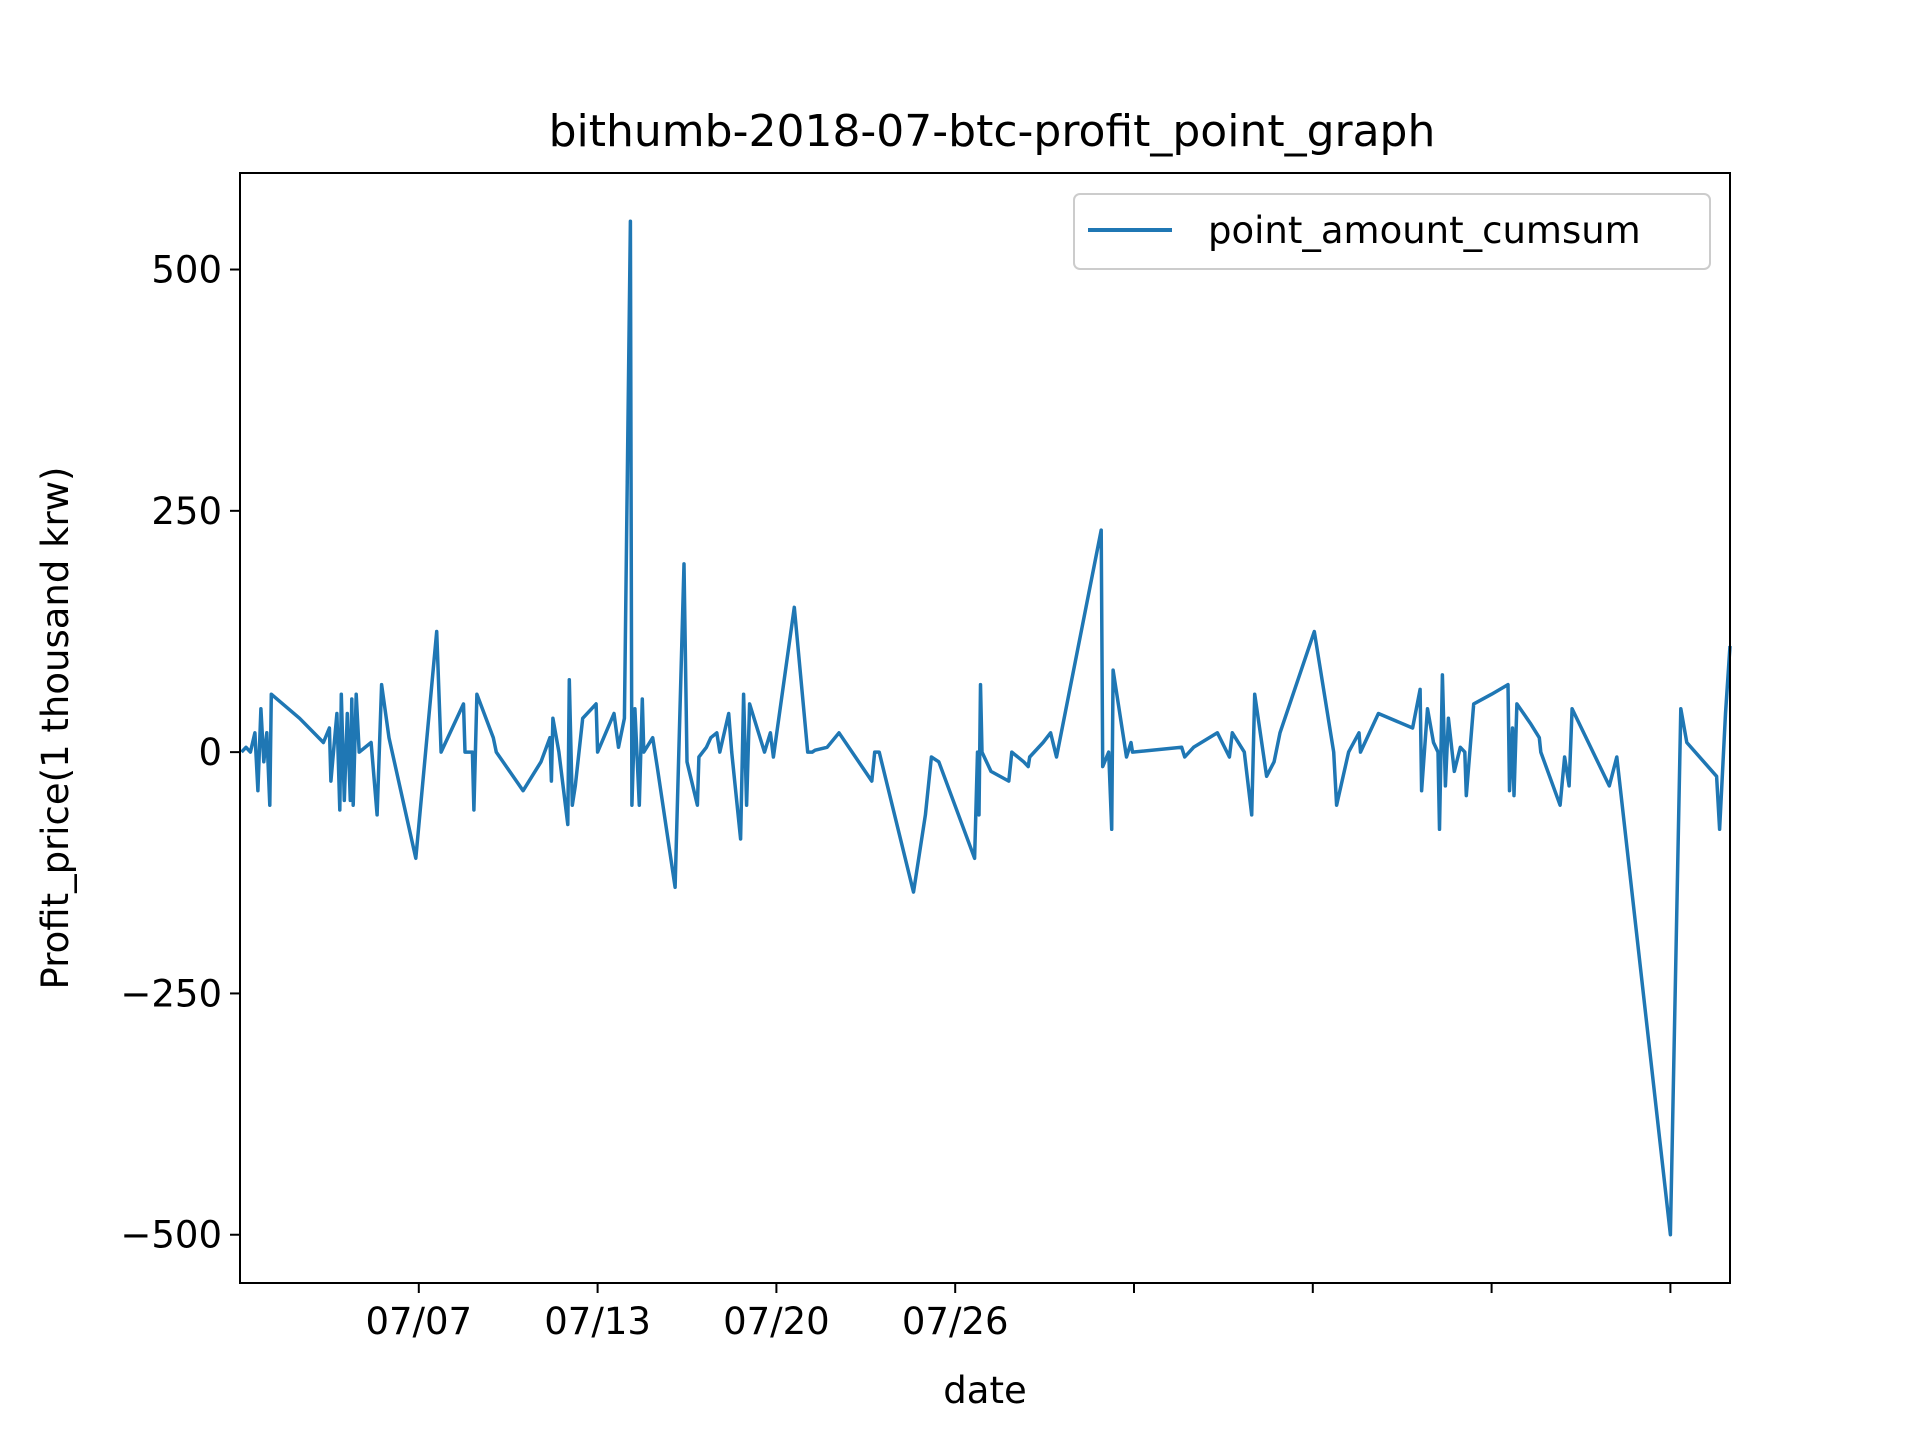 The width and height of the screenshot is (1920, 1444). I want to click on x-tick-label: 07/13, so click(597, 1321).